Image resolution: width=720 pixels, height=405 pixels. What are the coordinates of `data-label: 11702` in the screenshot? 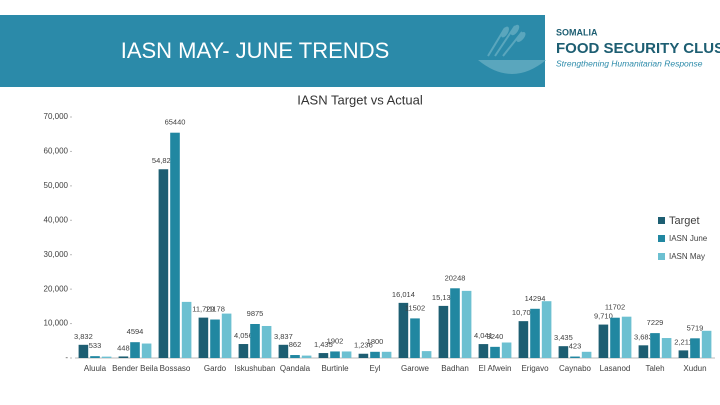 It's located at (615, 307).